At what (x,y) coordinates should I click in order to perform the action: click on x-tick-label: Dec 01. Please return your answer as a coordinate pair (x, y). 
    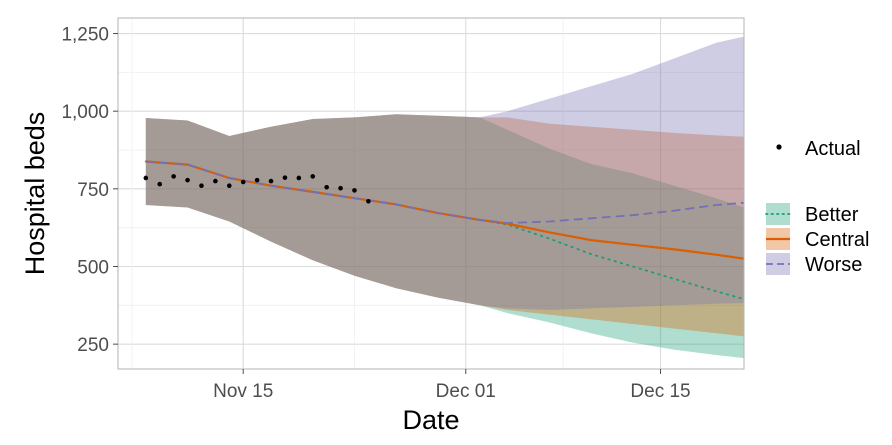
    Looking at the image, I should click on (466, 391).